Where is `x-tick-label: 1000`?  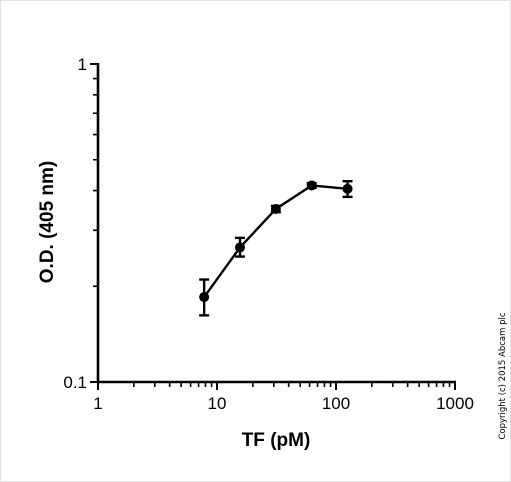
x-tick-label: 1000 is located at coordinates (455, 403).